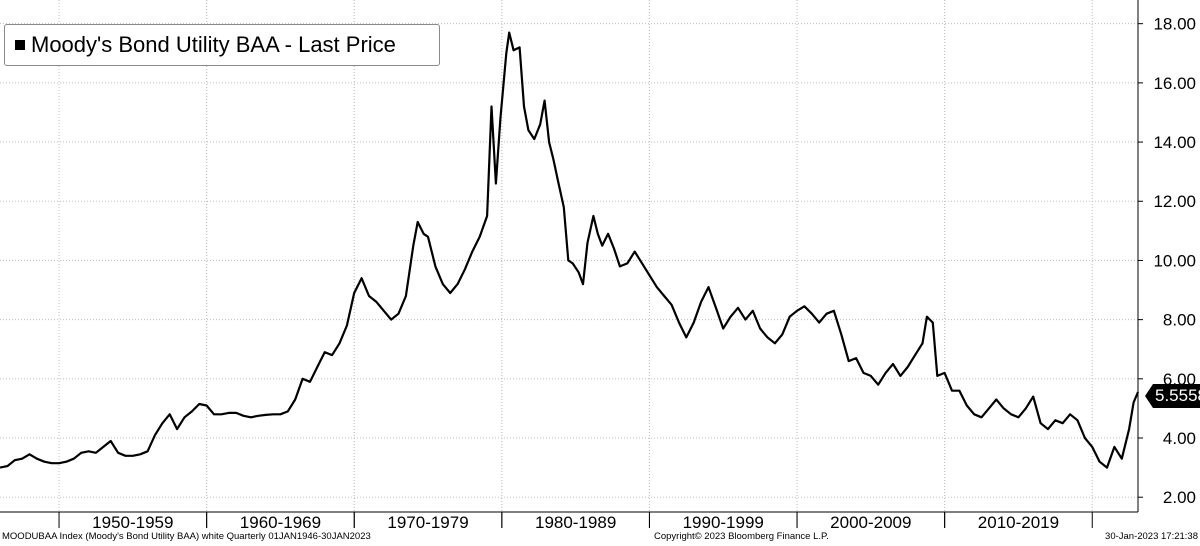 This screenshot has width=1200, height=546. I want to click on last-price-badge: 5.5558, so click(1172, 396).